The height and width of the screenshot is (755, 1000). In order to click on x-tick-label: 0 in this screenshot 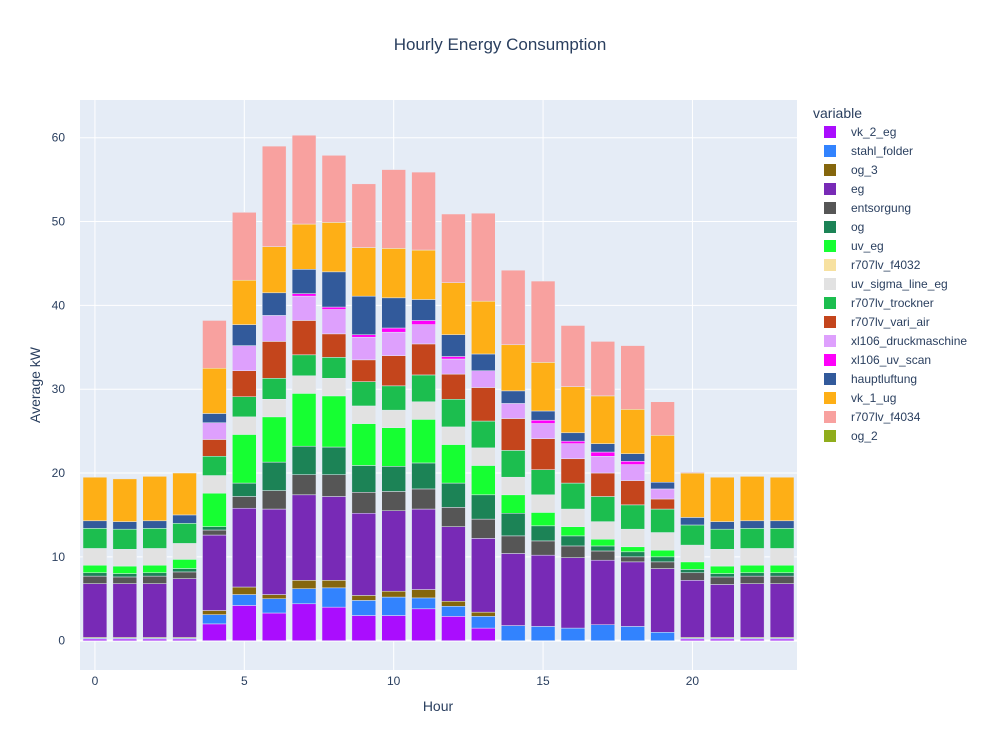, I will do `click(95, 681)`.